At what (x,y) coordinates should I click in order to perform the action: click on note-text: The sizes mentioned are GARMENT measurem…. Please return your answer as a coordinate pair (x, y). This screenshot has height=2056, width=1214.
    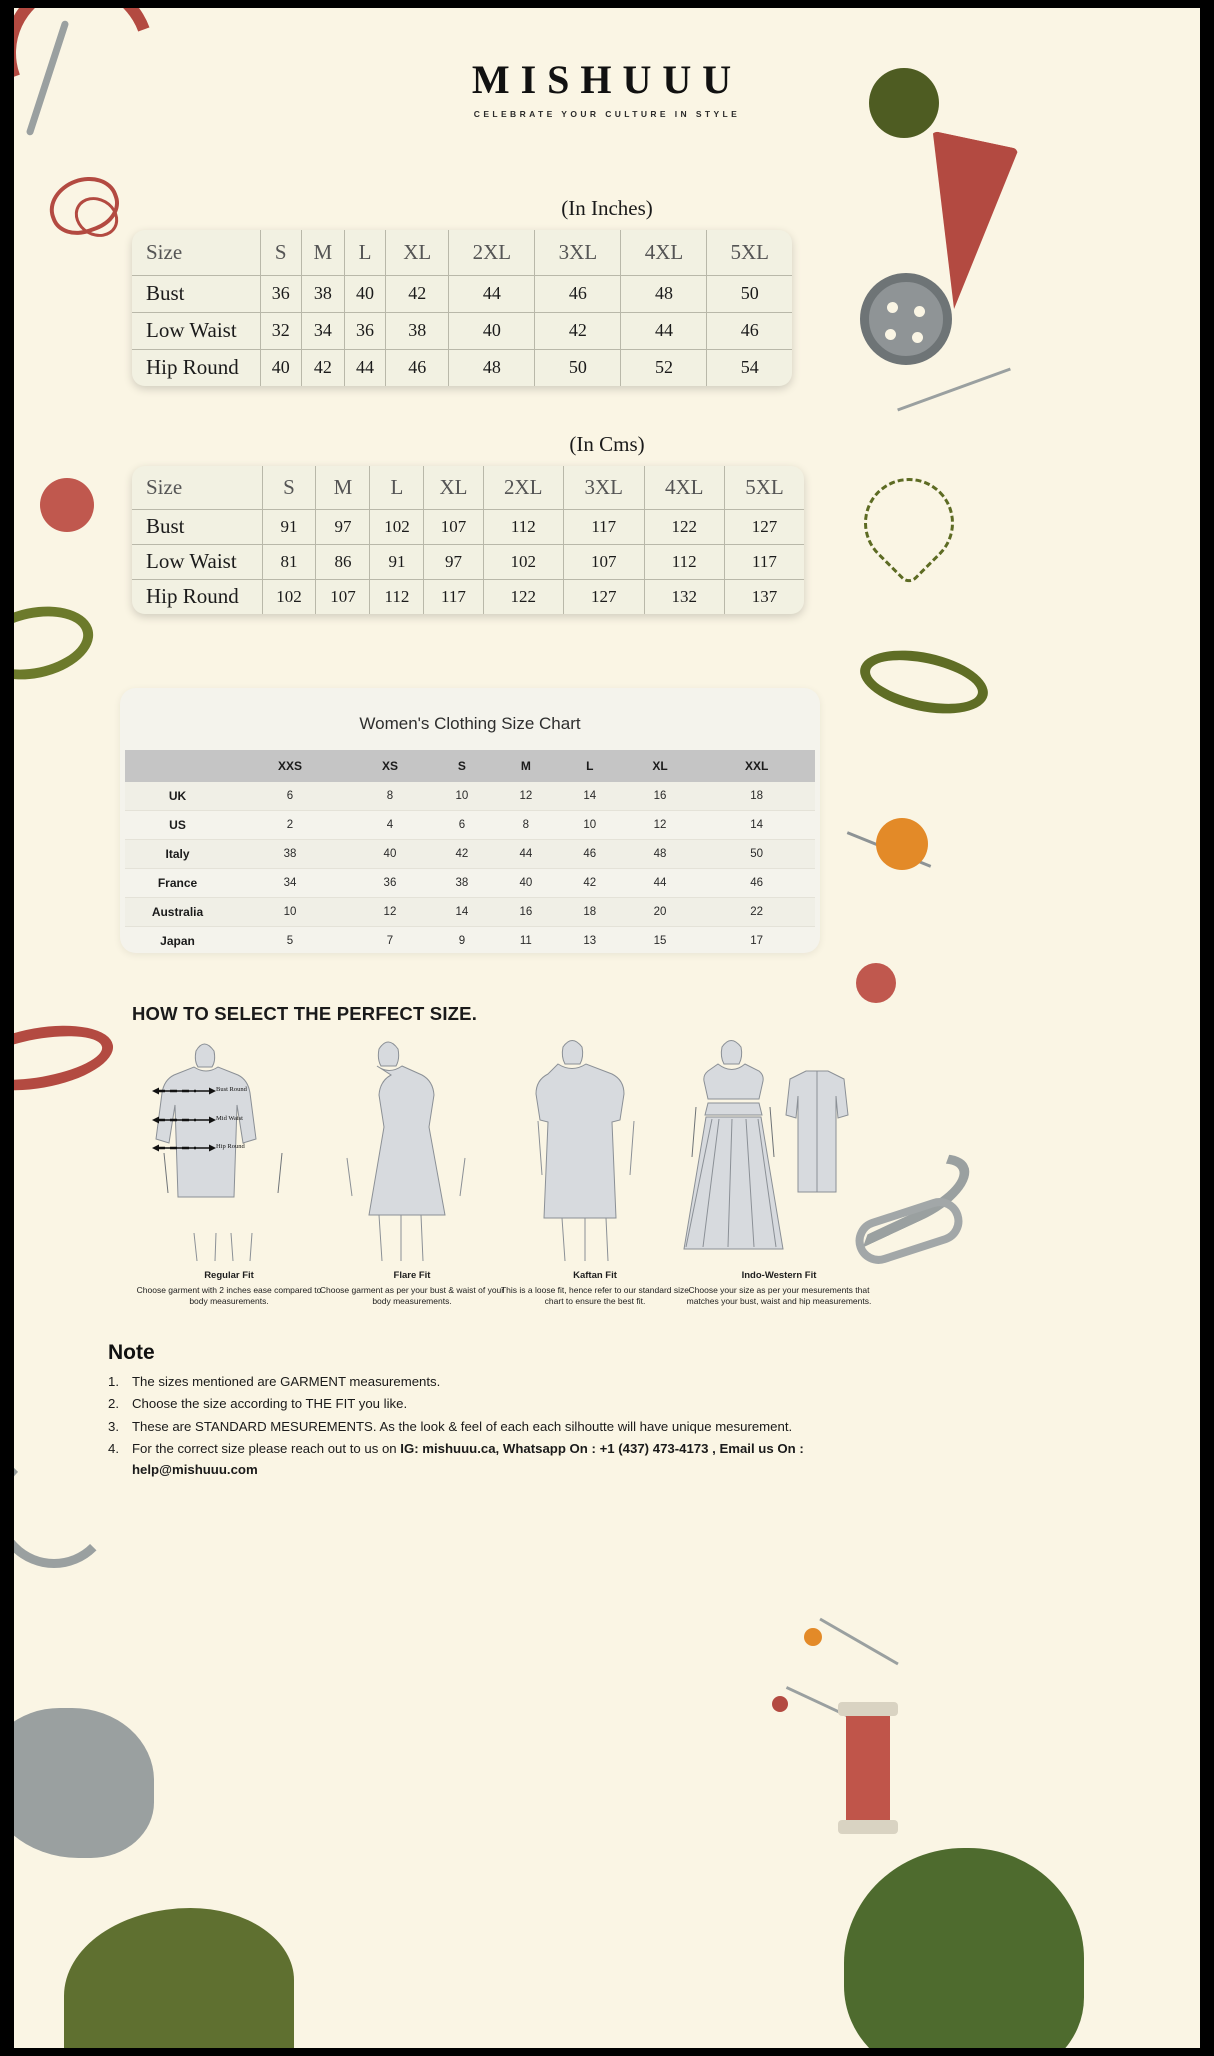
    Looking at the image, I should click on (286, 1381).